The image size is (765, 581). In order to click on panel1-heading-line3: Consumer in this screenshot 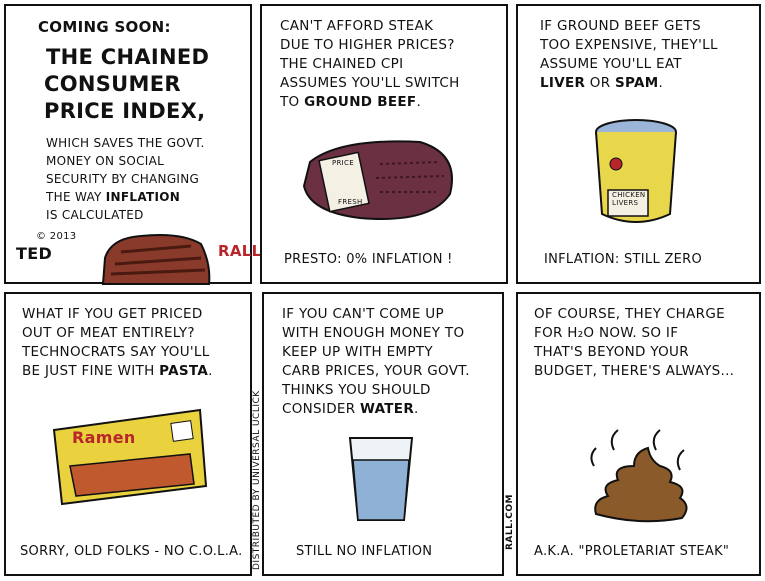, I will do `click(112, 84)`.